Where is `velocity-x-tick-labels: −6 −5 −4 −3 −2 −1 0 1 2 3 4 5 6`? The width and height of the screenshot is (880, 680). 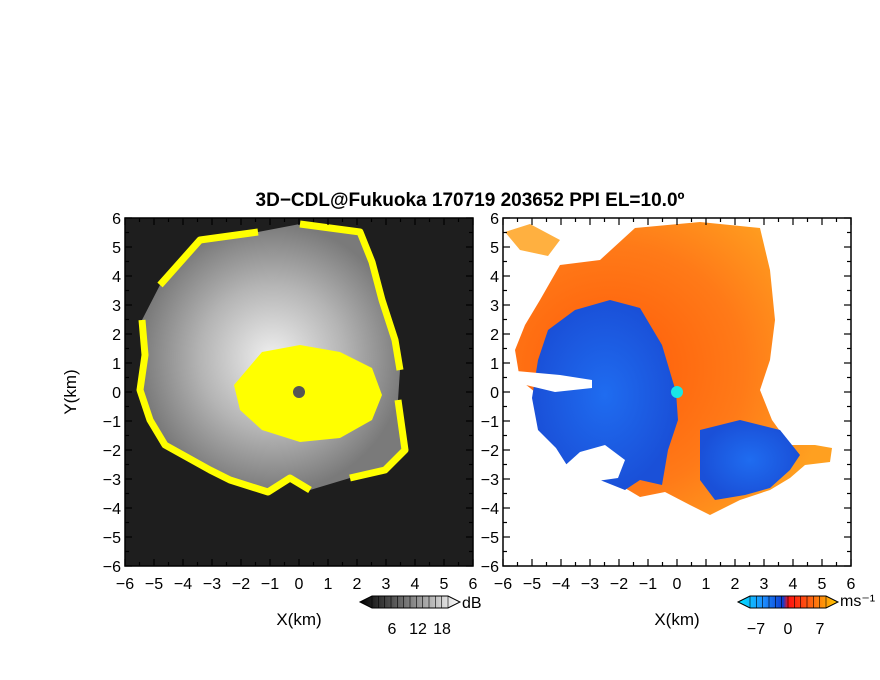
velocity-x-tick-labels: −6 −5 −4 −3 −2 −1 0 1 2 3 4 5 6 is located at coordinates (675, 584).